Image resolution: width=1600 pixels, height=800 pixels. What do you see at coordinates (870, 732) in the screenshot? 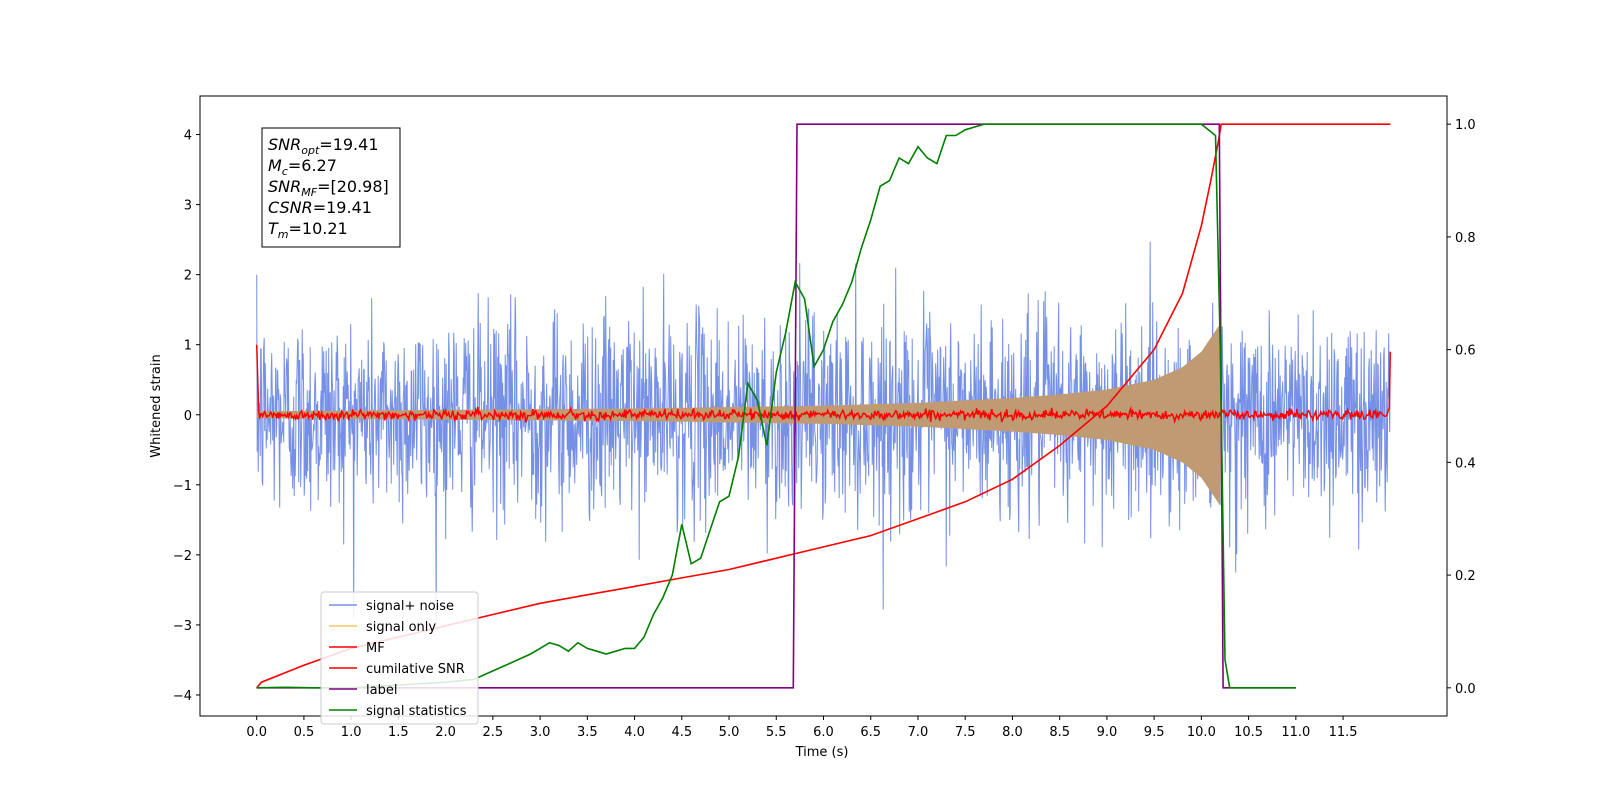
I see `x-tick-label: 6.5` at bounding box center [870, 732].